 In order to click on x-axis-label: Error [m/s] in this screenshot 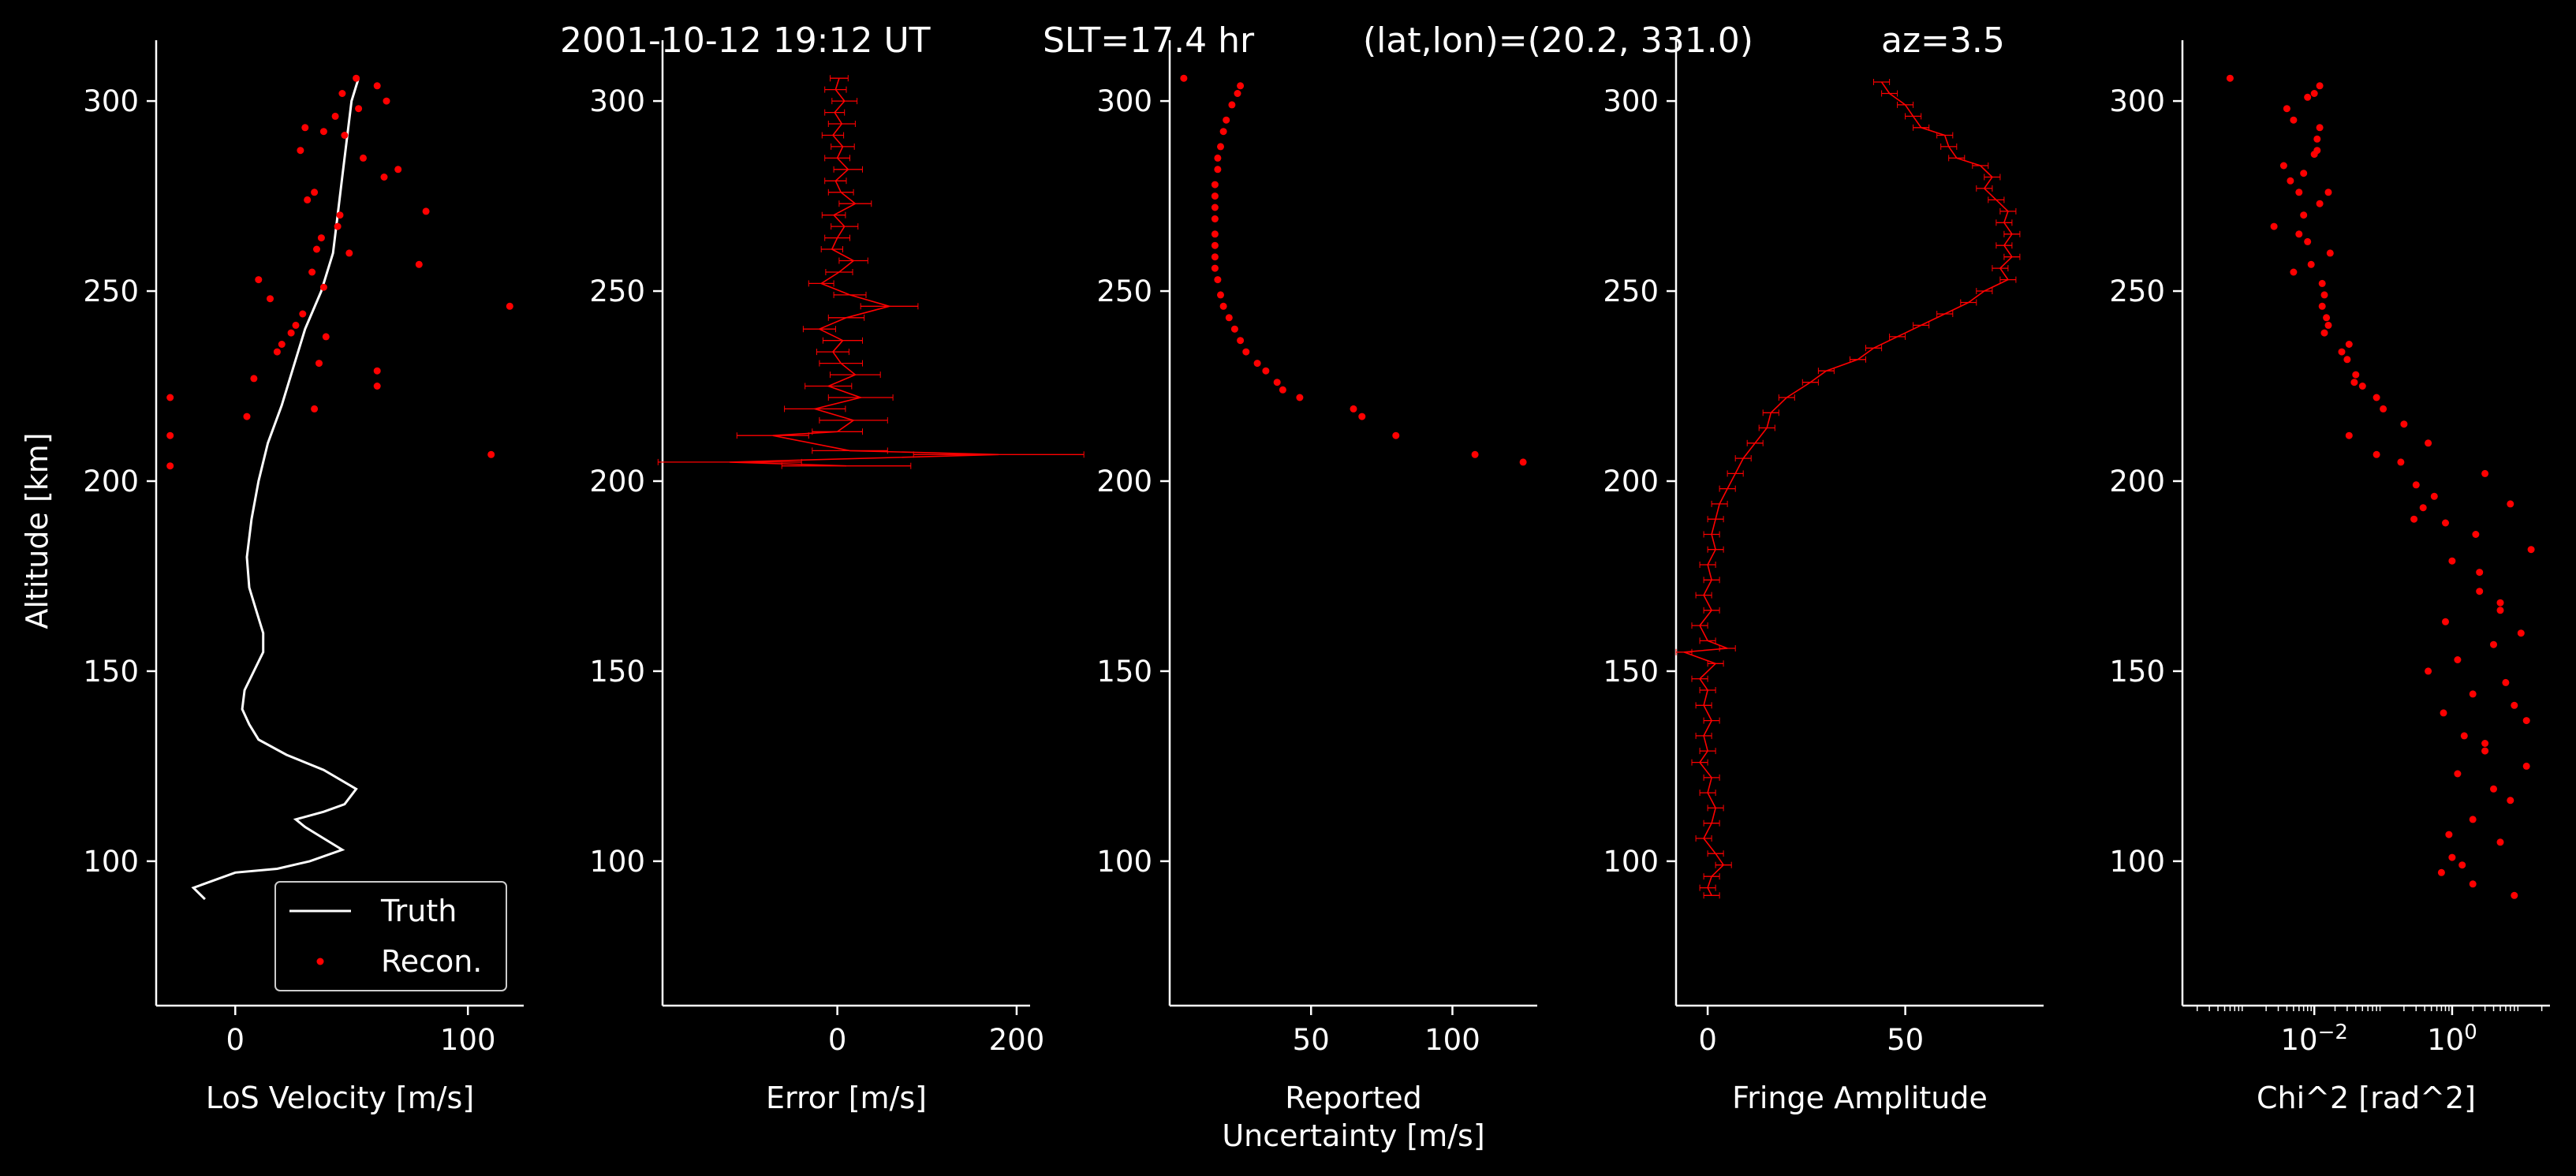, I will do `click(846, 1098)`.